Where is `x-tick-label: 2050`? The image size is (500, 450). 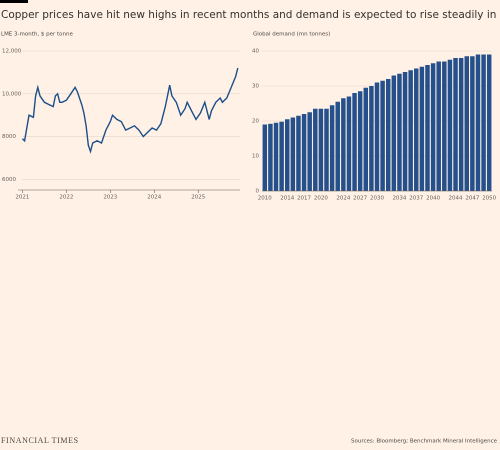
x-tick-label: 2050 is located at coordinates (489, 199).